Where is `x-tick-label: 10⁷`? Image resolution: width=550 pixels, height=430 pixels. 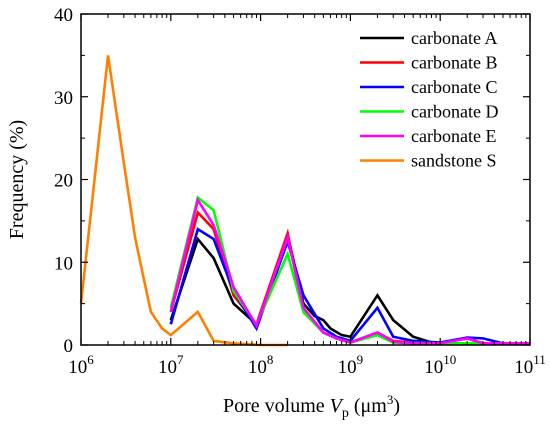 x-tick-label: 10⁷ is located at coordinates (171, 365).